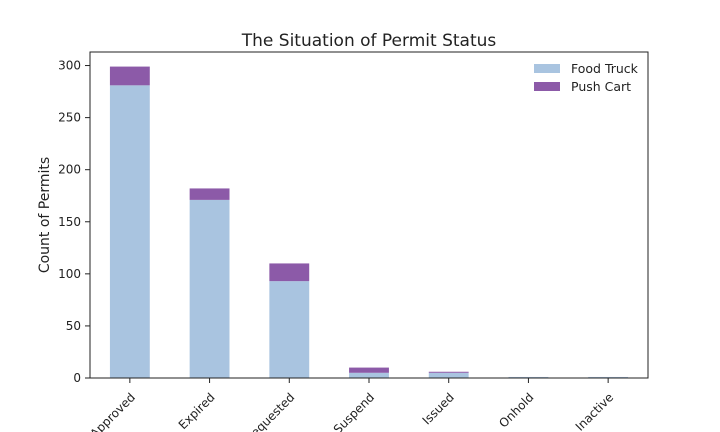  I want to click on y-tick-label: 150, so click(69, 222).